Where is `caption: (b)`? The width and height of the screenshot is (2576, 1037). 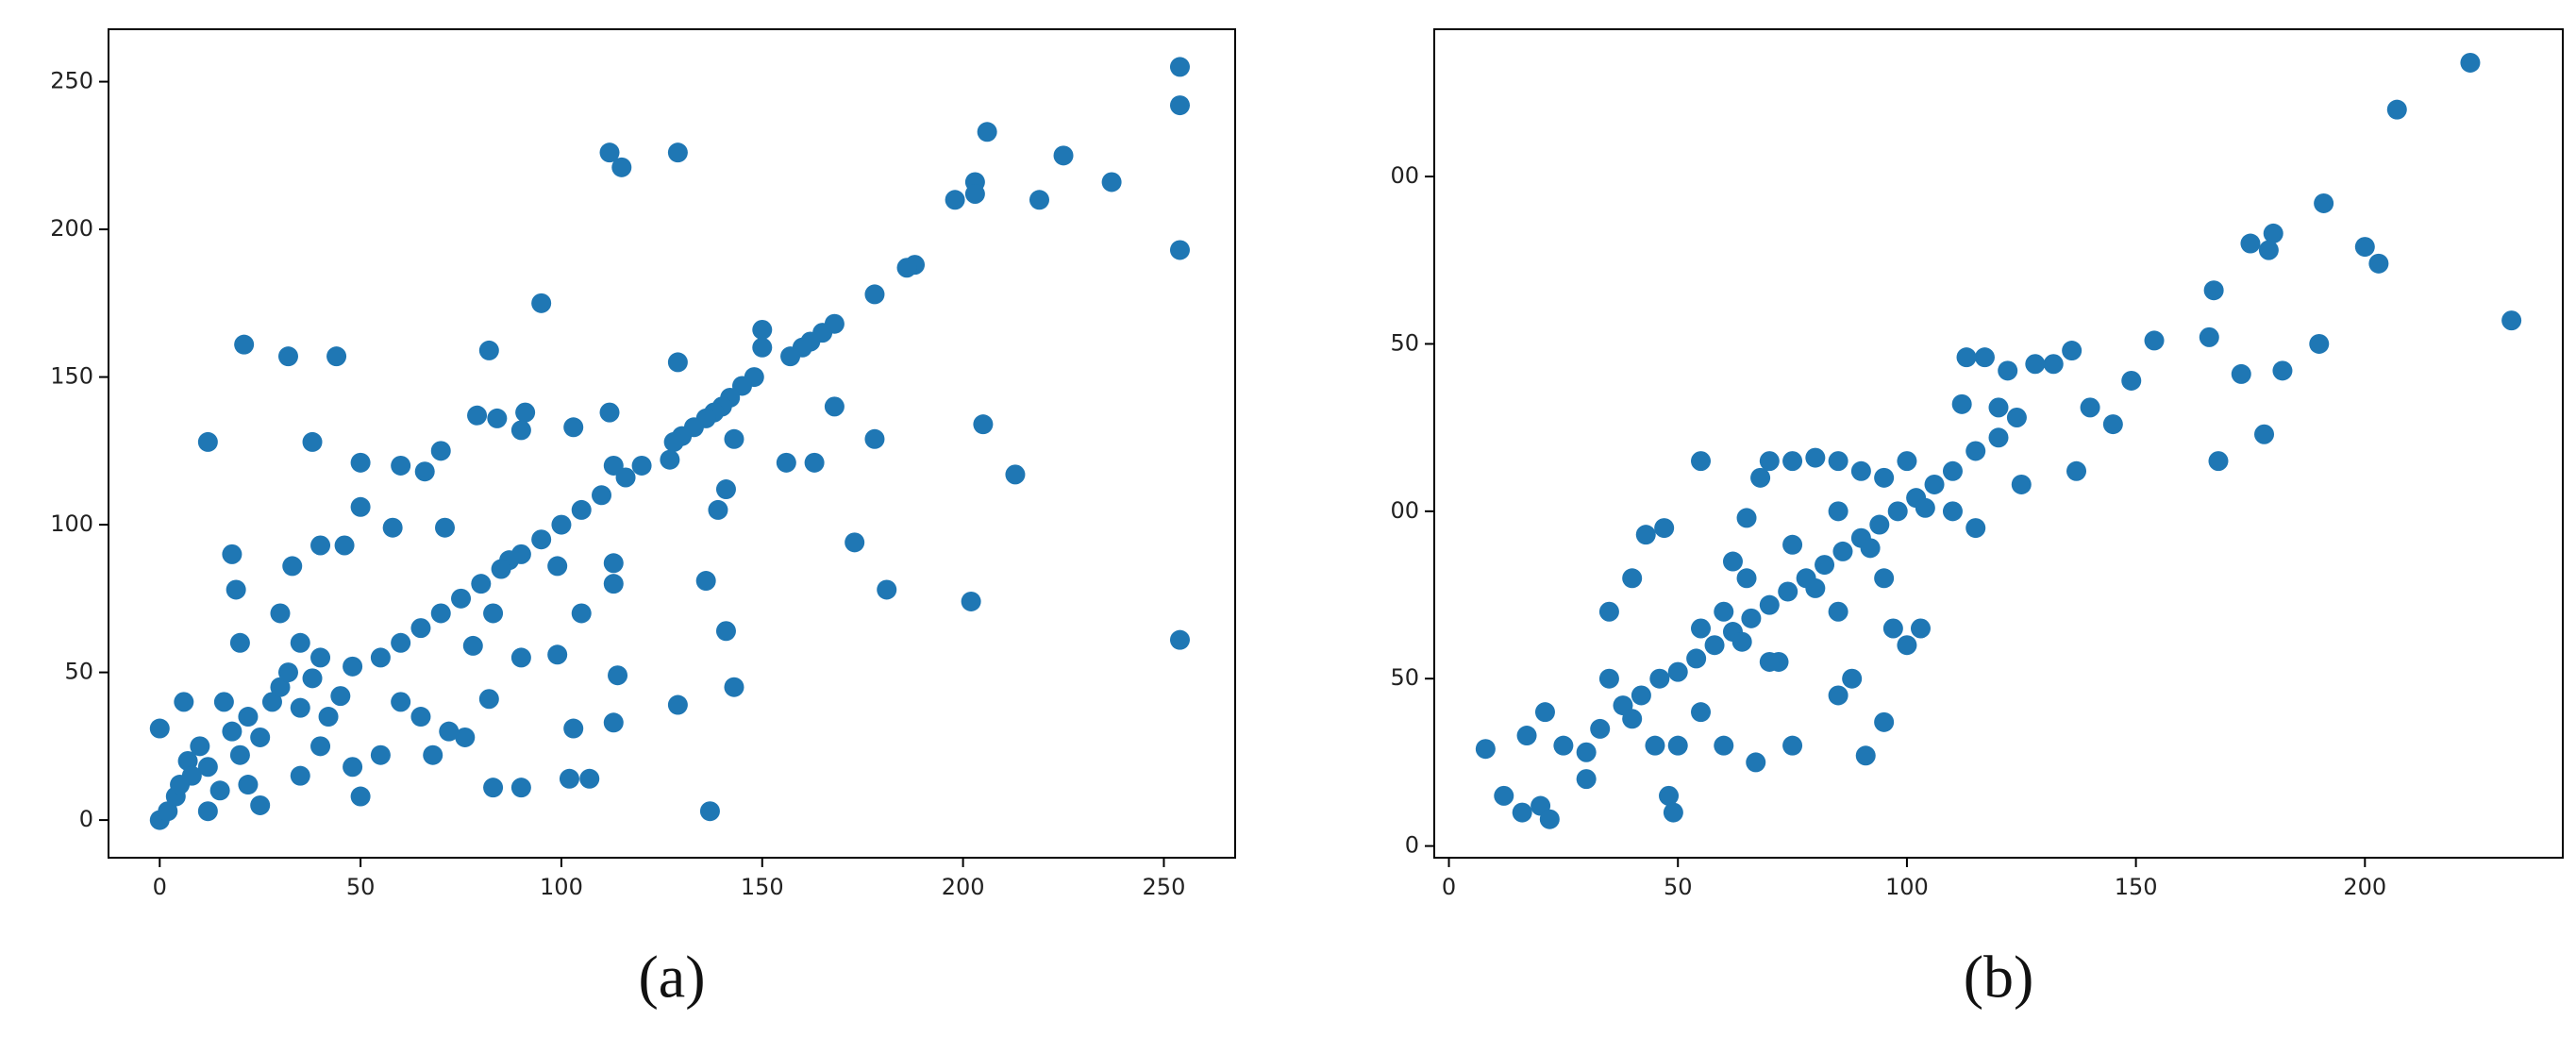 caption: (b) is located at coordinates (1999, 977).